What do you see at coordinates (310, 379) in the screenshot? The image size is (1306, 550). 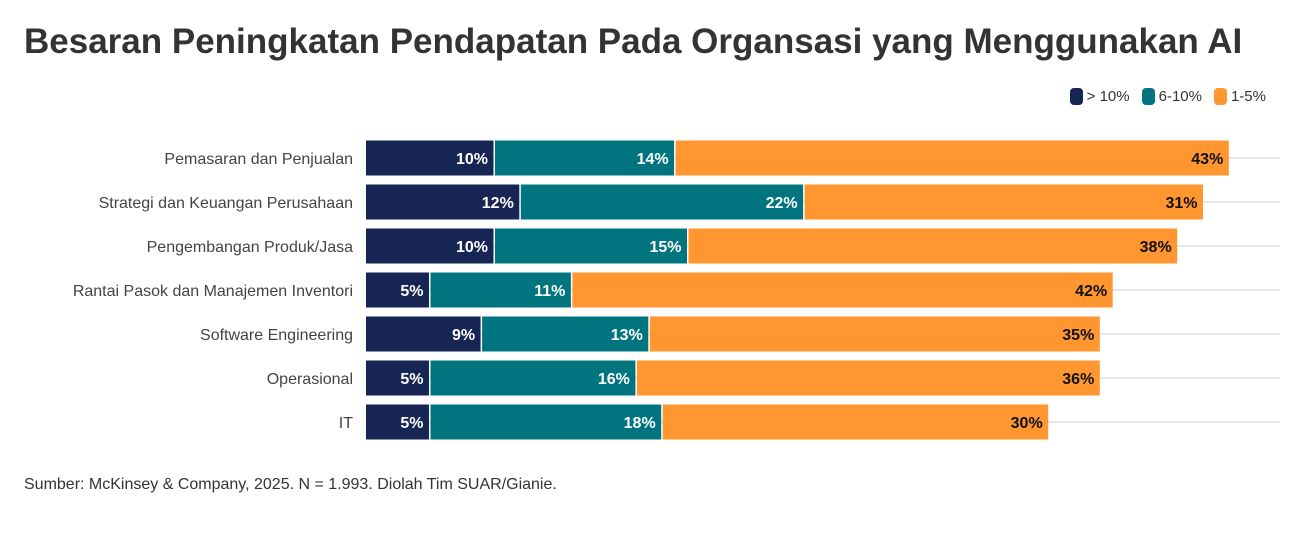 I see `category-label-operasional: Operasional` at bounding box center [310, 379].